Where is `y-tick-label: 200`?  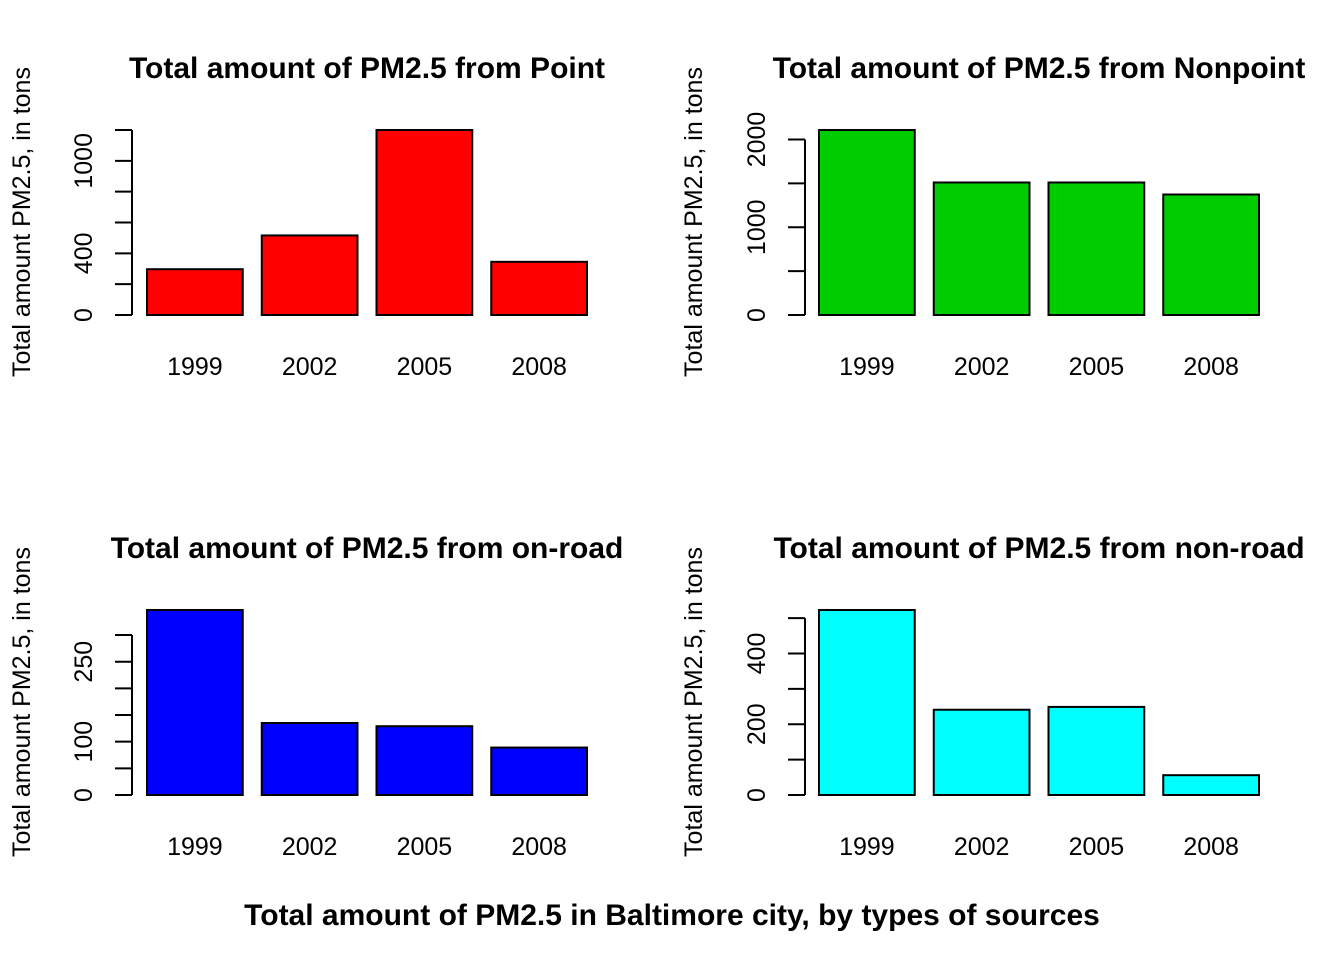 y-tick-label: 200 is located at coordinates (757, 724).